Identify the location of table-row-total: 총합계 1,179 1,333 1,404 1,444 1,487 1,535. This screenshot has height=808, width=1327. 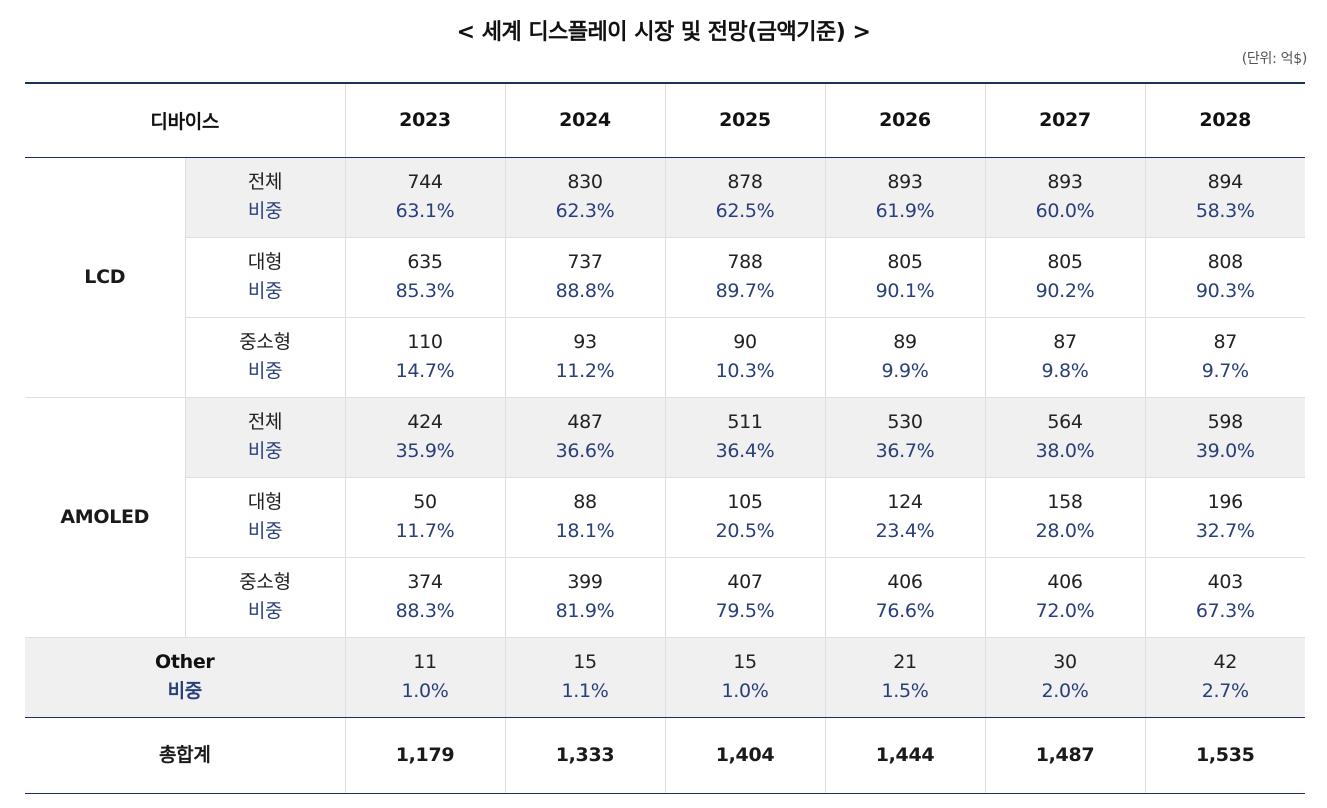
(665, 755).